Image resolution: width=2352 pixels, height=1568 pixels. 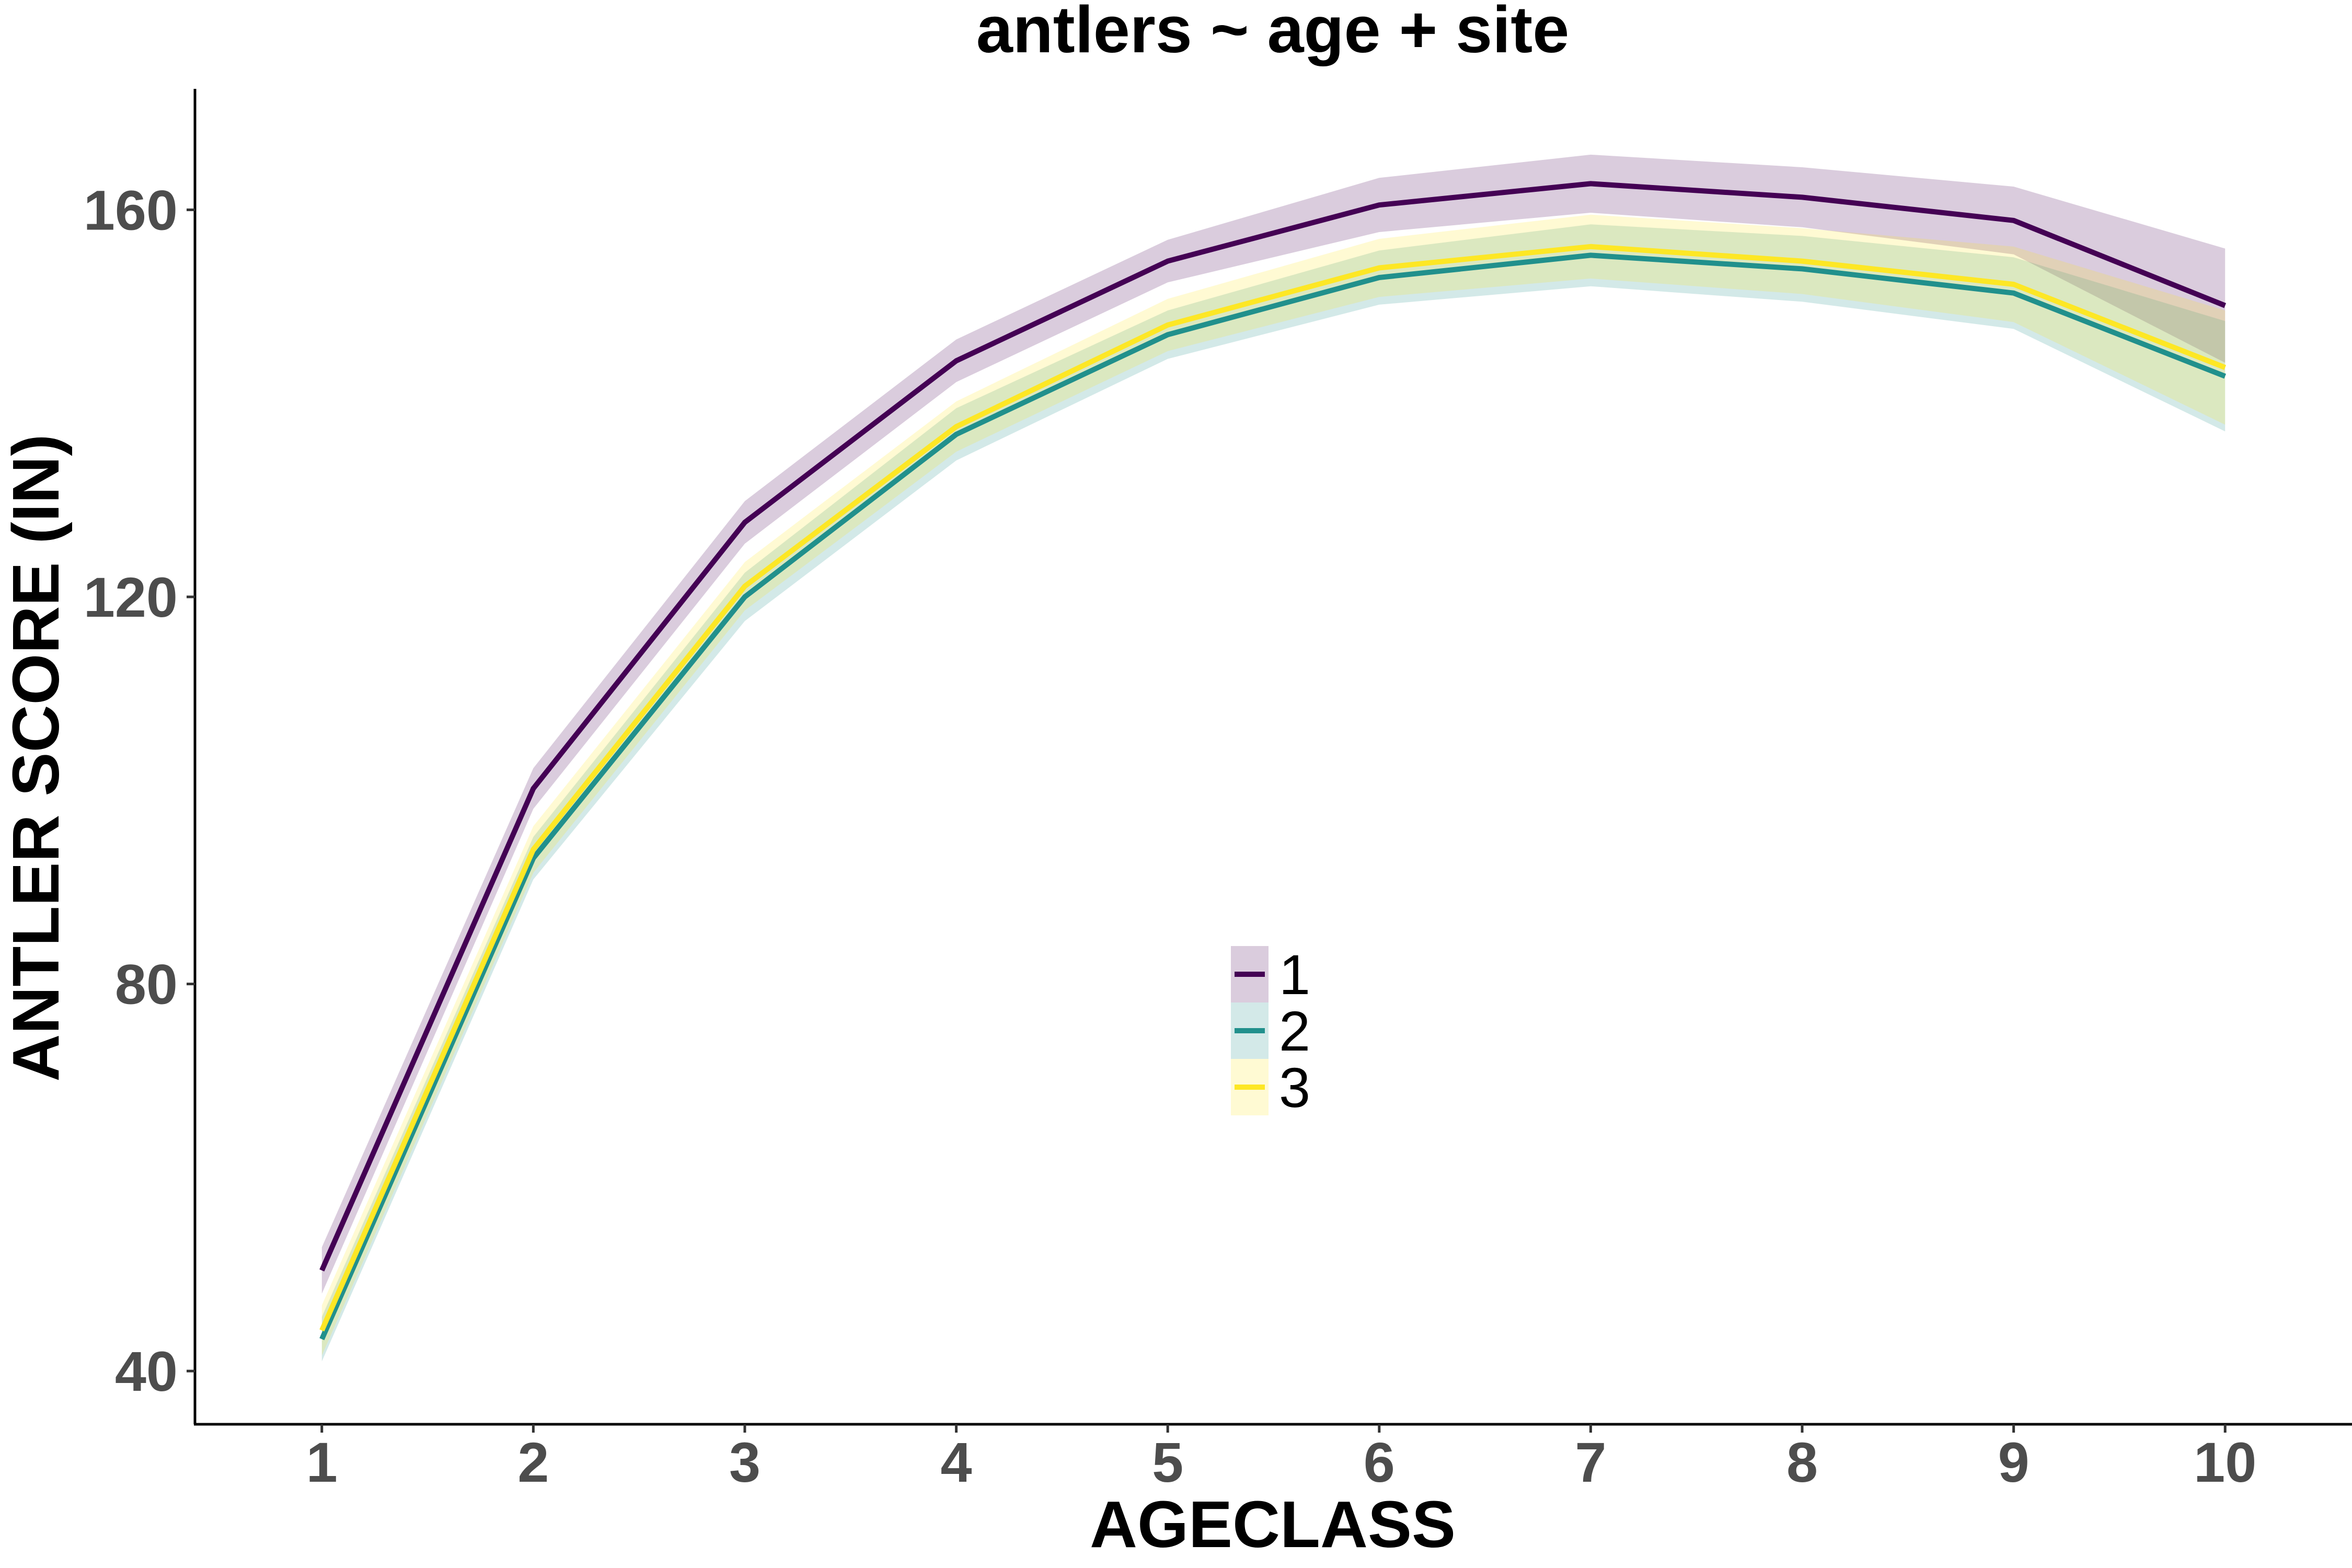 What do you see at coordinates (1802, 1462) in the screenshot?
I see `x-tick-label: 8` at bounding box center [1802, 1462].